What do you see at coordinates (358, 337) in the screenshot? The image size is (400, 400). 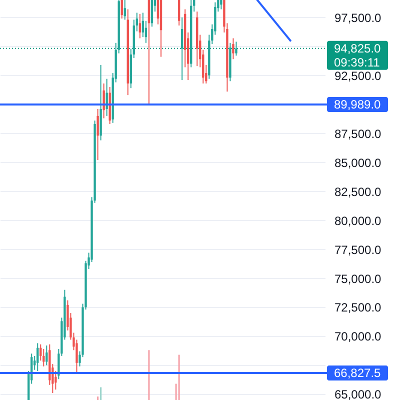 I see `y-tick-label: 70,000.0` at bounding box center [358, 337].